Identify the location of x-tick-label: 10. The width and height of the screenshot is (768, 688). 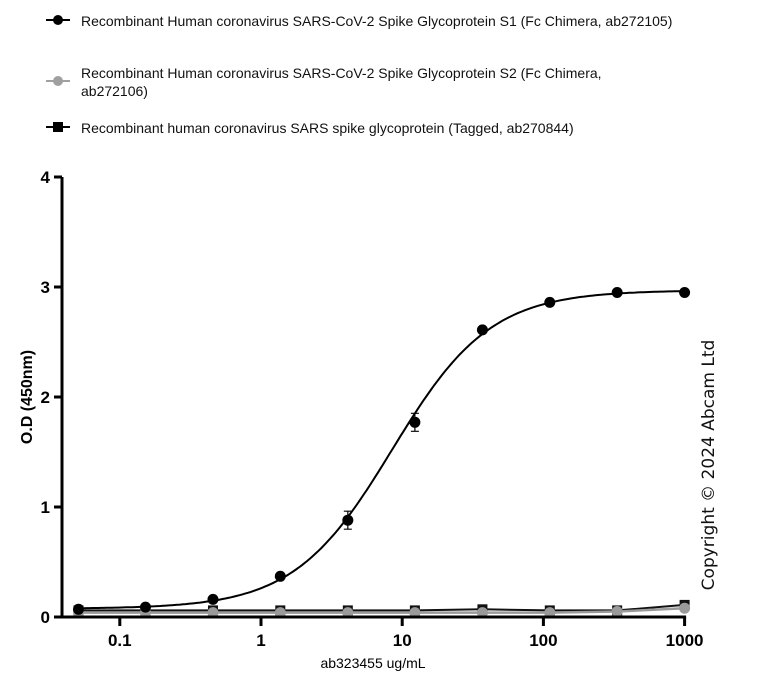
(402, 640).